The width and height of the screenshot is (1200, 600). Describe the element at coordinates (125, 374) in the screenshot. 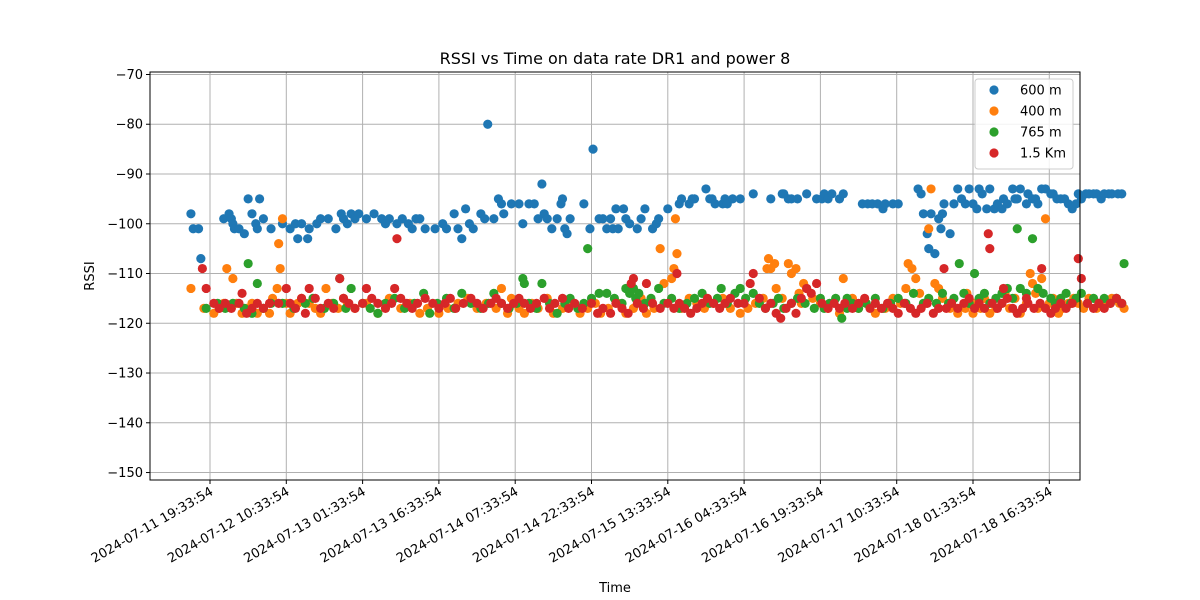

I see `y-tick-label: −130` at that location.